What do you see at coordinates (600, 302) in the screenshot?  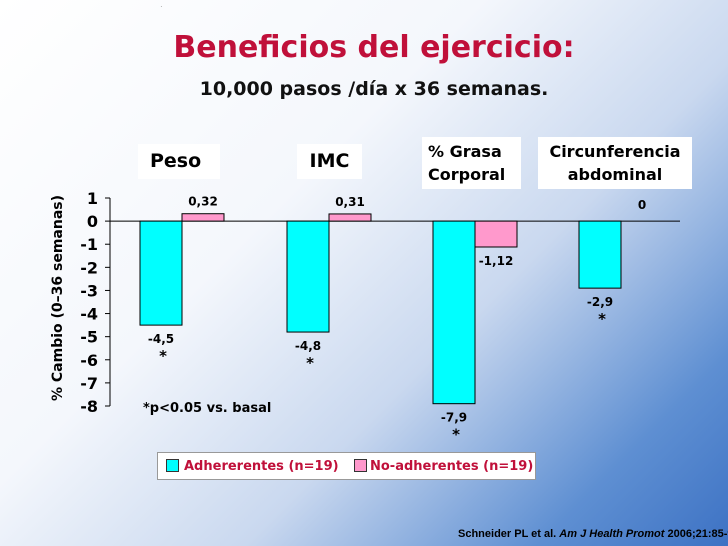 I see `data-label: -2,9` at bounding box center [600, 302].